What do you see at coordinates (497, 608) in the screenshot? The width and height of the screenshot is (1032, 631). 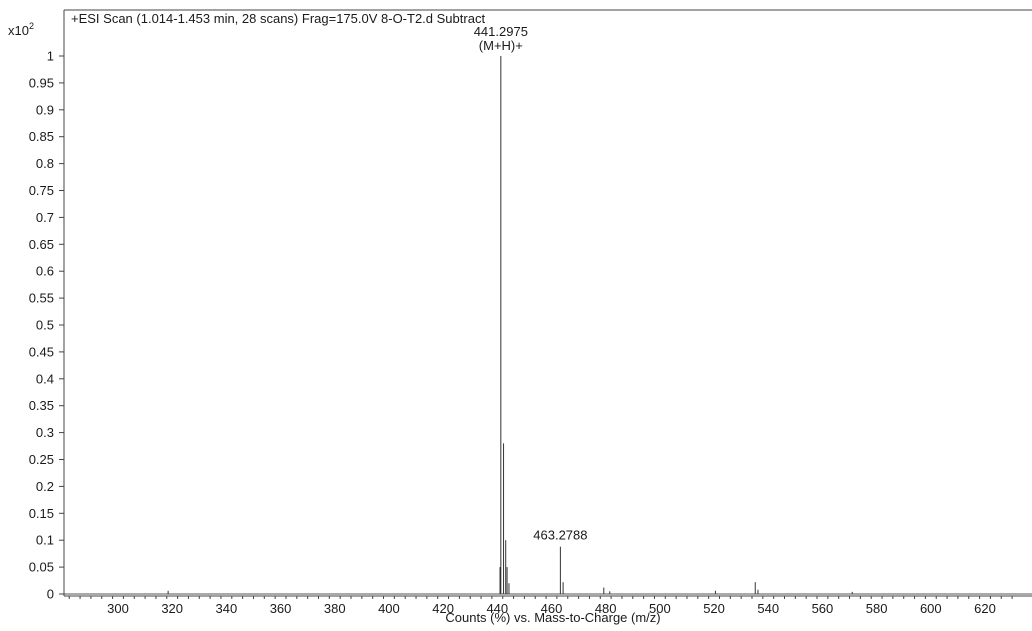 I see `x-tick-label: 440` at bounding box center [497, 608].